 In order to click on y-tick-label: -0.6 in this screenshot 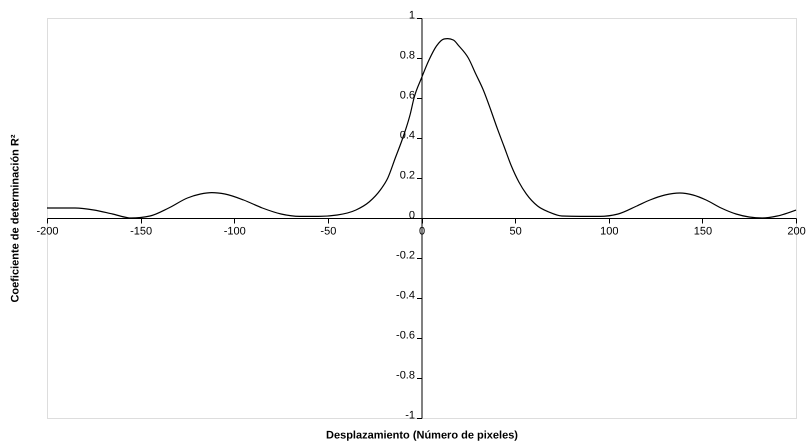, I will do `click(405, 336)`.